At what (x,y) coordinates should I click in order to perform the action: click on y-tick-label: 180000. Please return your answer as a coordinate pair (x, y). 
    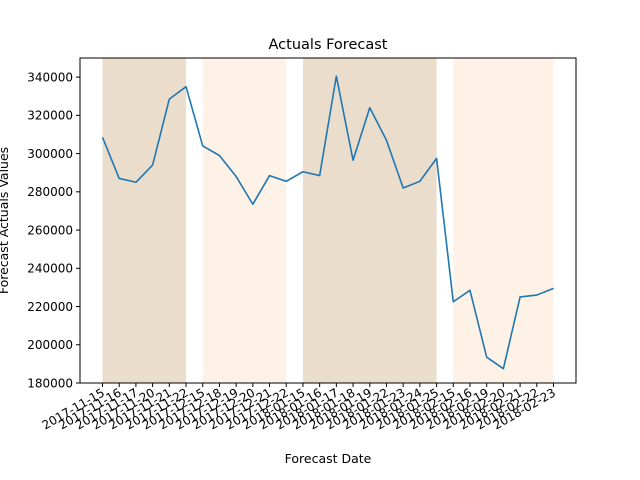
    Looking at the image, I should click on (50, 383).